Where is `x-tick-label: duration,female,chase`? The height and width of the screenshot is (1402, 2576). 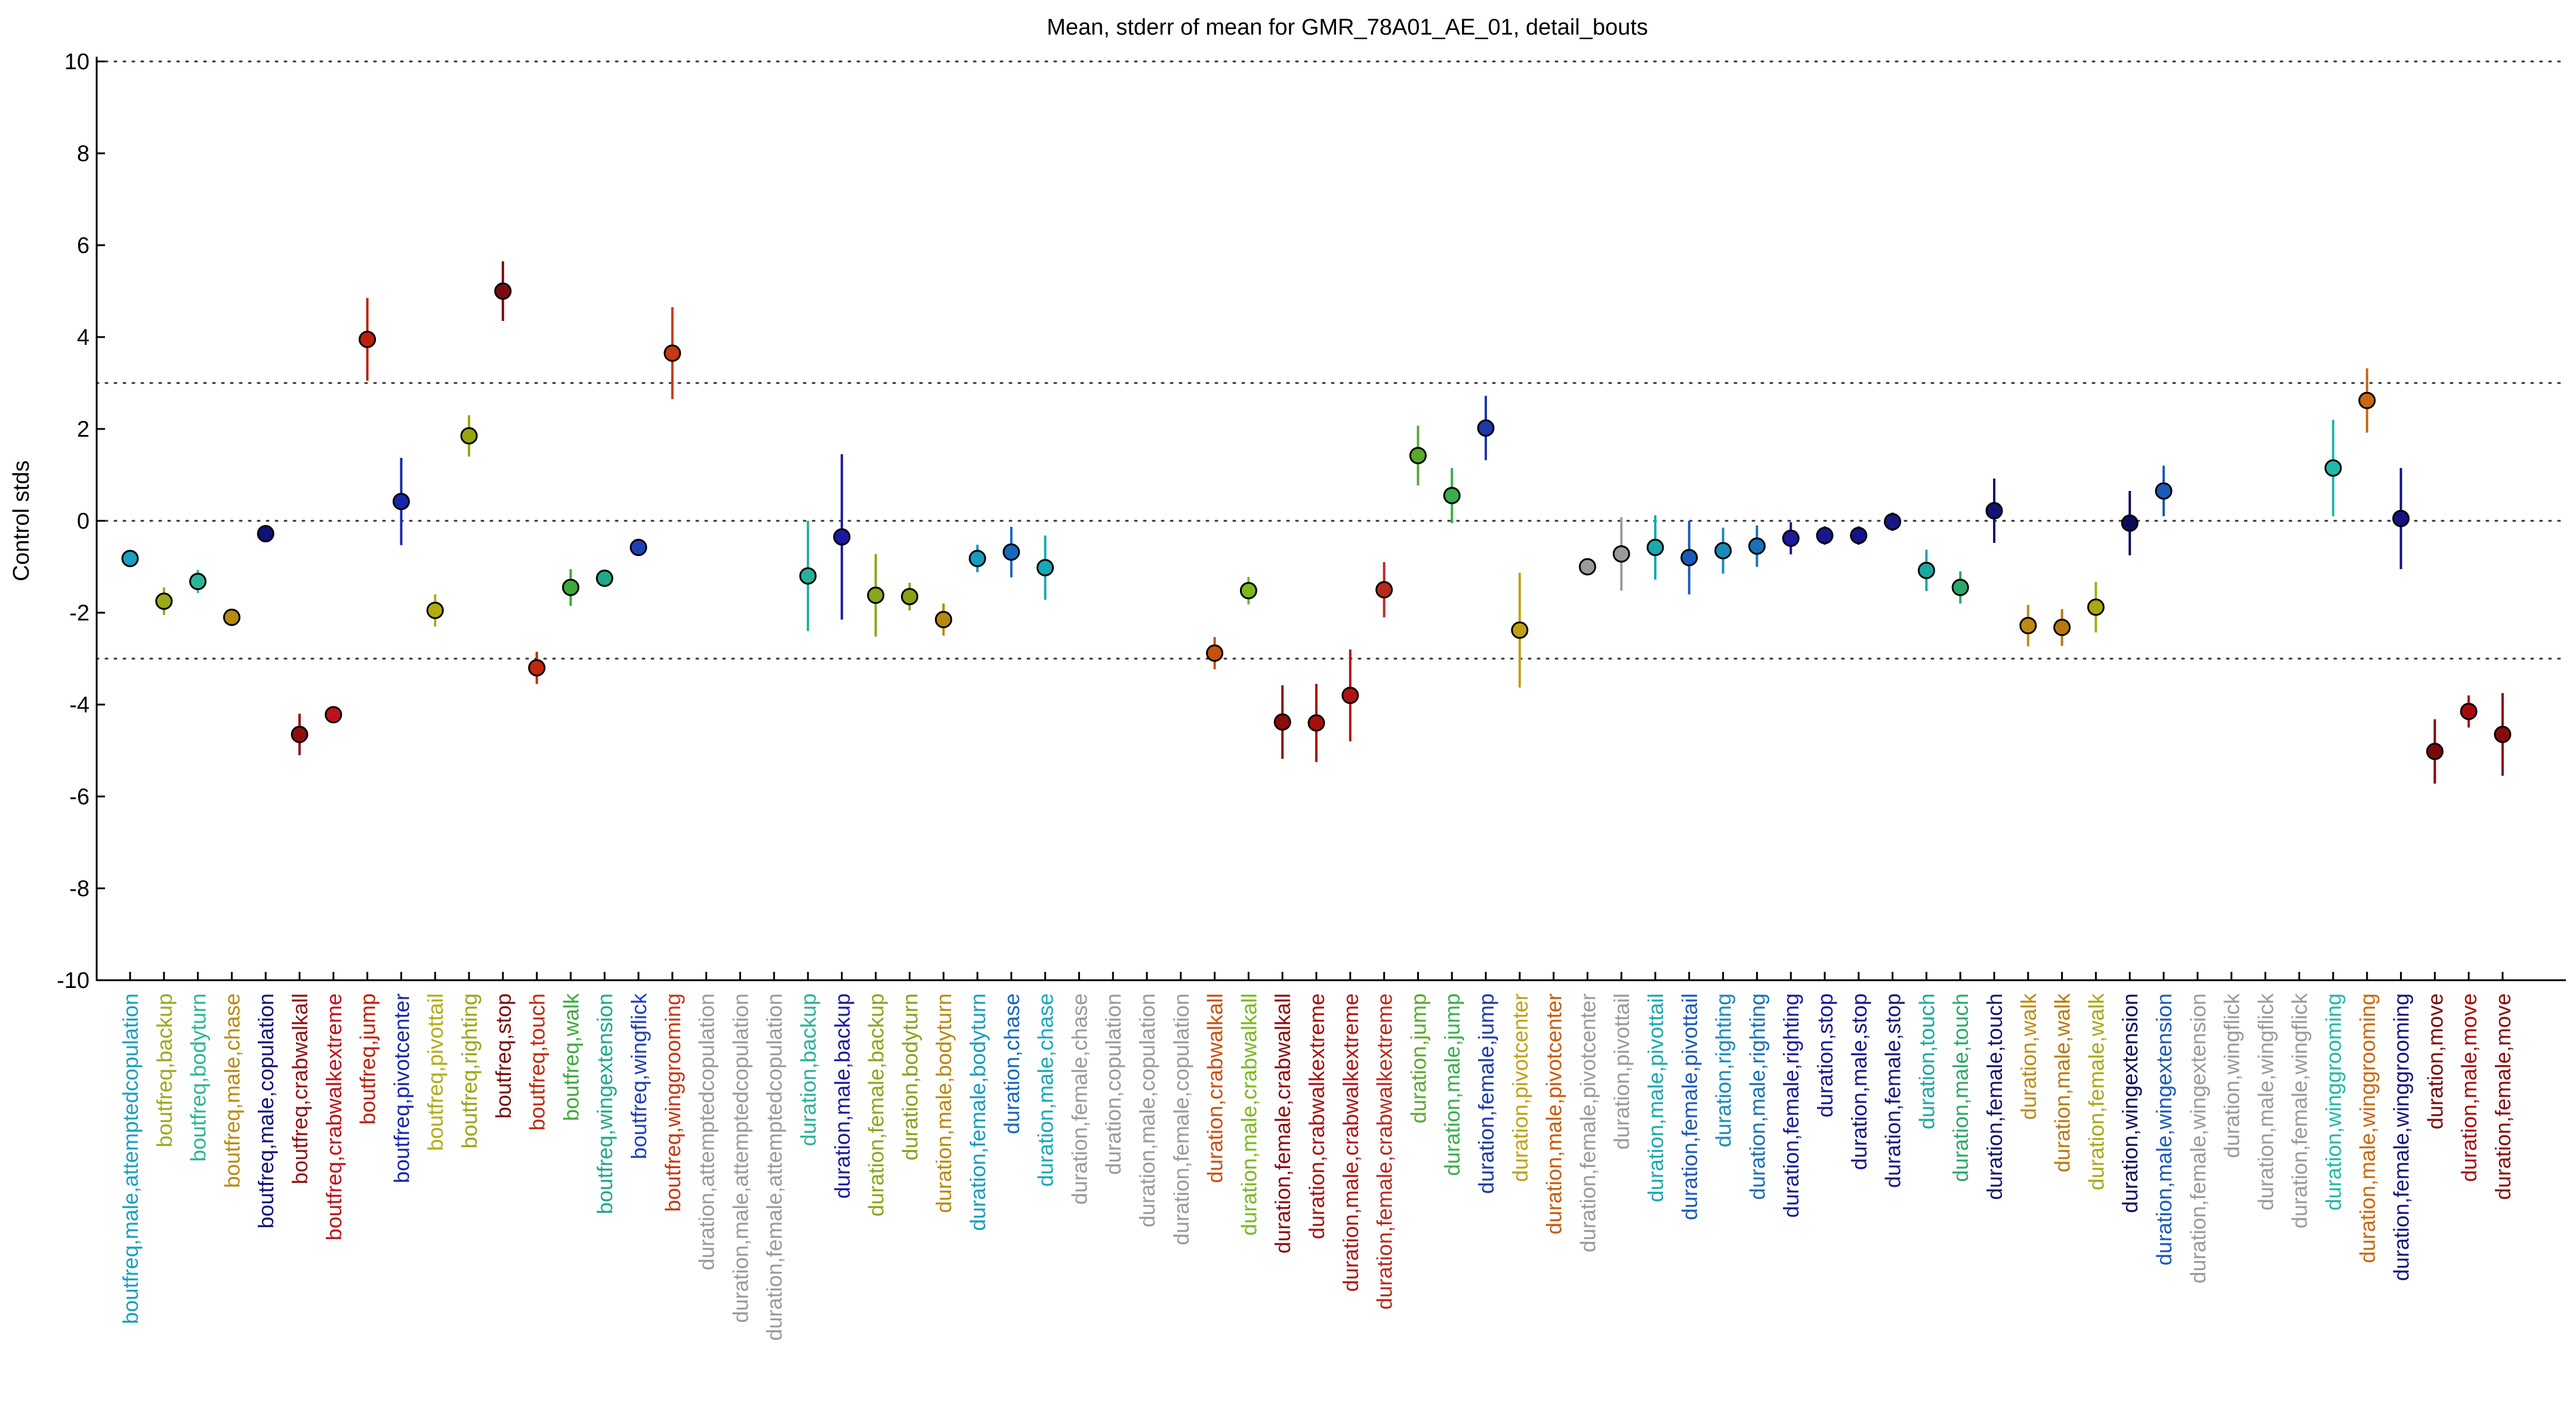
x-tick-label: duration,female,chase is located at coordinates (1079, 1099).